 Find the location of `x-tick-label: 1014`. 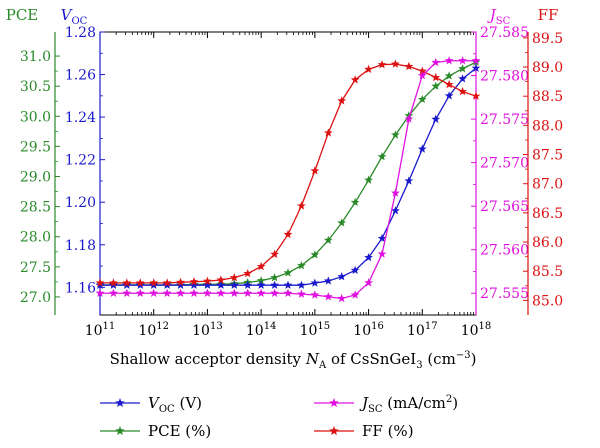

x-tick-label: 1014 is located at coordinates (261, 330).